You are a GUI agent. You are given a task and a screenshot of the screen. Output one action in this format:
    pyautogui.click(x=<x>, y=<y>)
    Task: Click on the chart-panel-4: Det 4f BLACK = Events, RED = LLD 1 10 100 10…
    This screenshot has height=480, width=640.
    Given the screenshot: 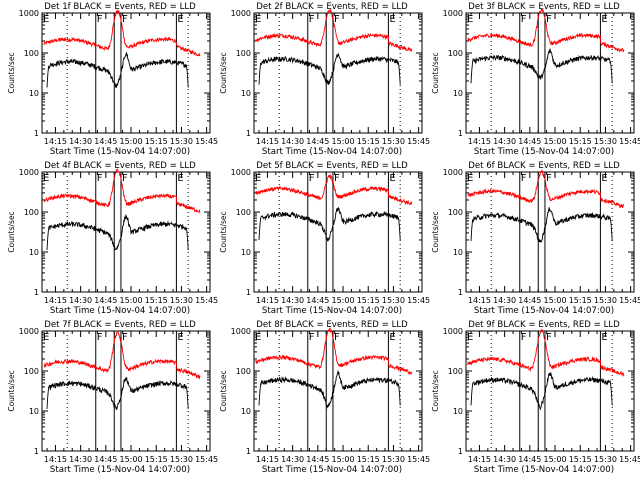 What is the action you would take?
    pyautogui.click(x=112, y=238)
    